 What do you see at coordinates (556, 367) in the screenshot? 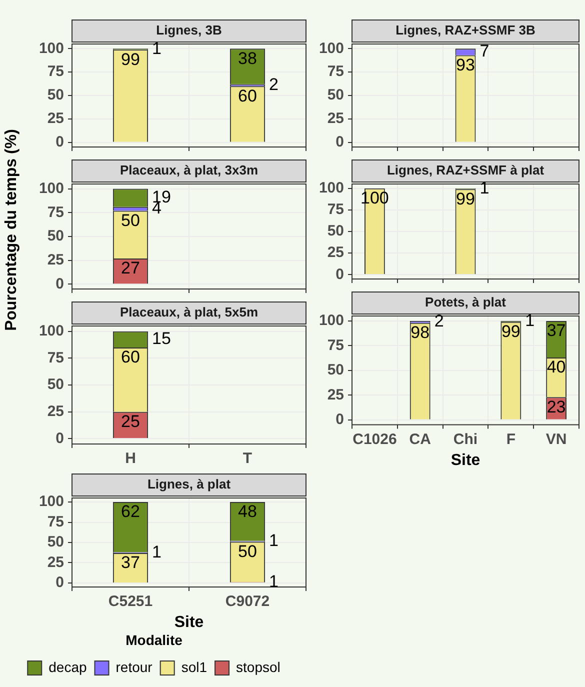
I see `data-label: 40` at bounding box center [556, 367].